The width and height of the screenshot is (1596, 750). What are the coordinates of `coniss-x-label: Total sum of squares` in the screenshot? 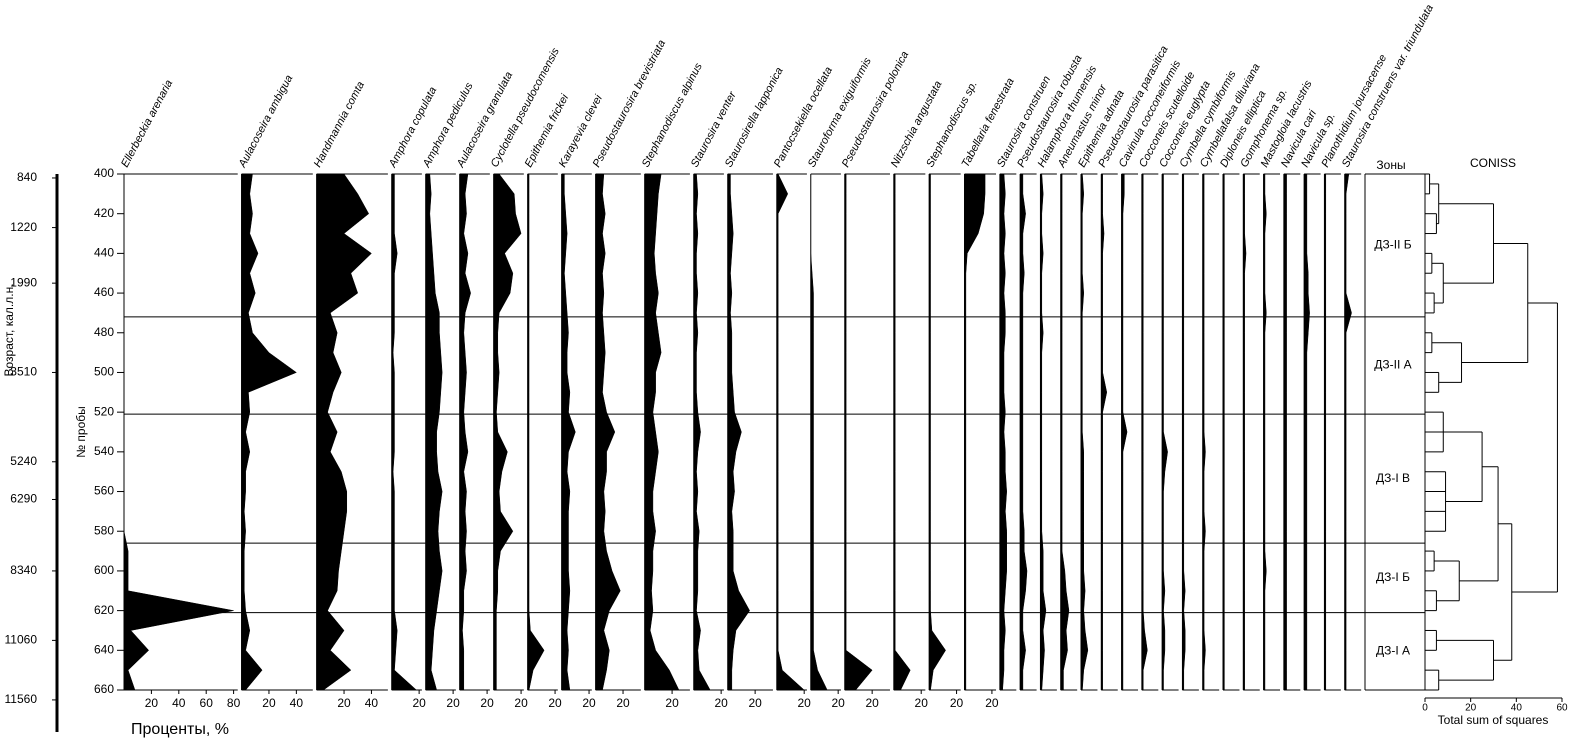 It's located at (1493, 720).